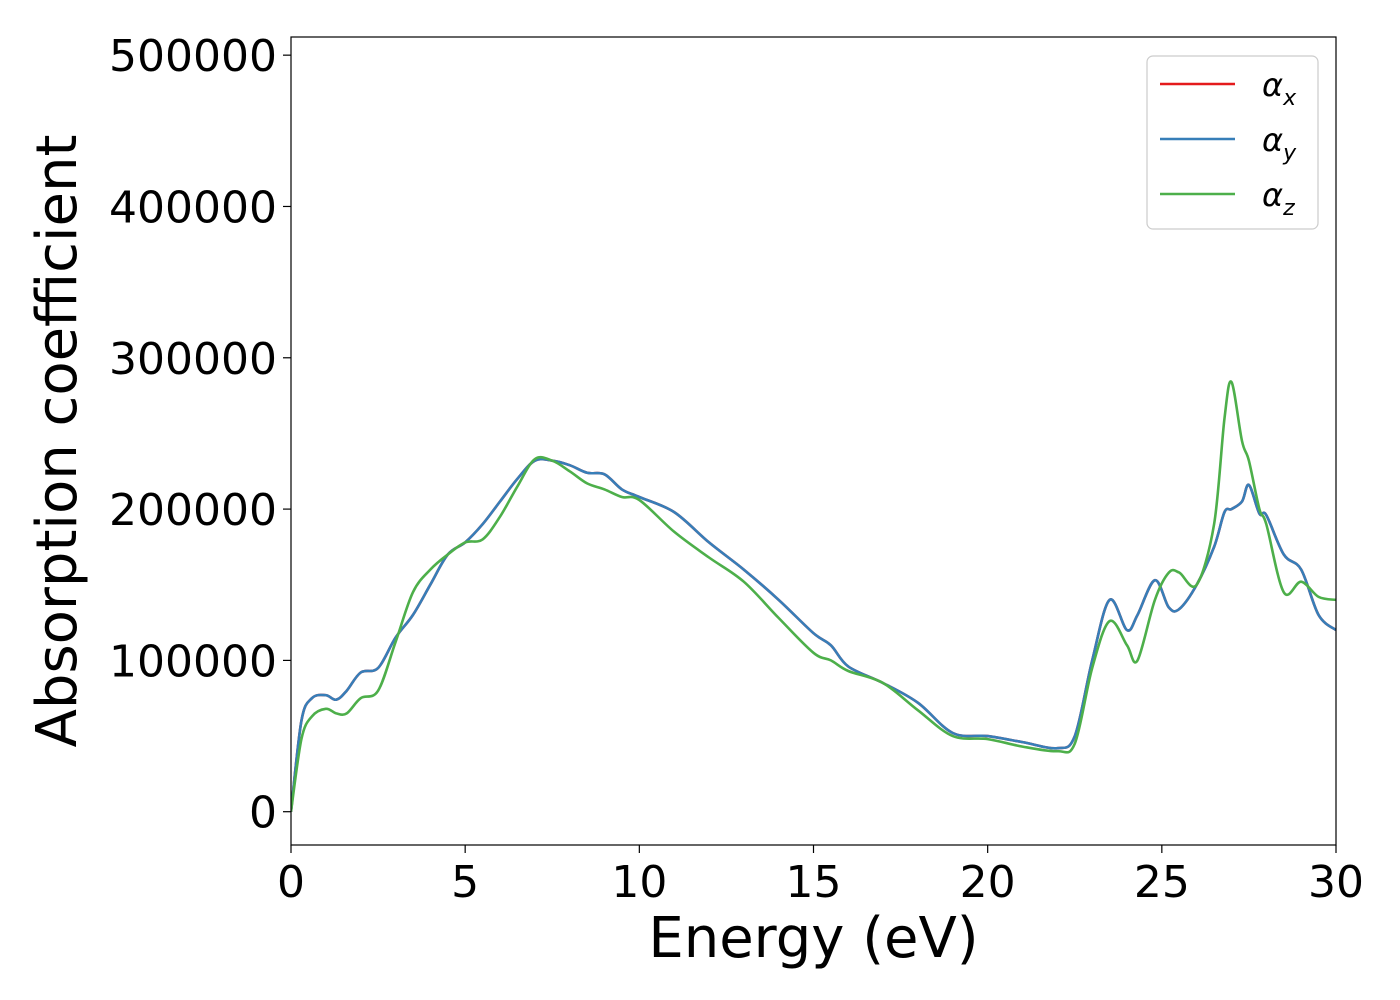 The image size is (1400, 1000). I want to click on x-tick-label: 0, so click(291, 882).